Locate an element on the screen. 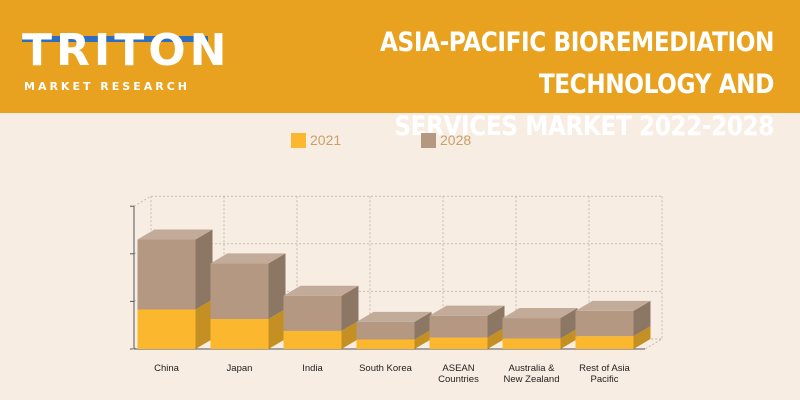 The image size is (800, 400). x-tick-label-3: South Korea is located at coordinates (386, 368).